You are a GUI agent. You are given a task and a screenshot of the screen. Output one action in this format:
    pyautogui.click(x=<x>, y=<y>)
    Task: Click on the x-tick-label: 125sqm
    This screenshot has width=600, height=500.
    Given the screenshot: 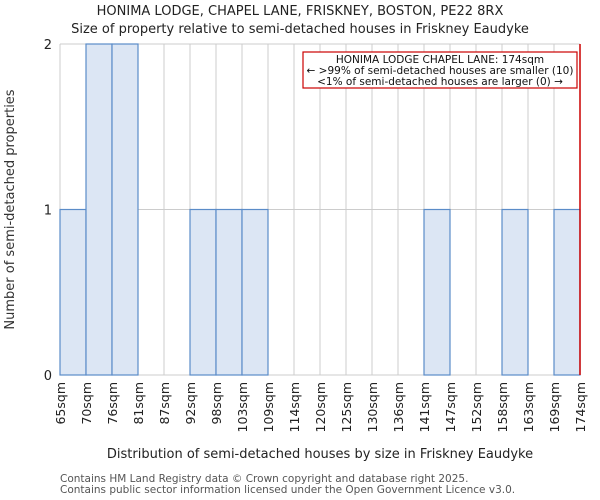 What is the action you would take?
    pyautogui.click(x=346, y=407)
    